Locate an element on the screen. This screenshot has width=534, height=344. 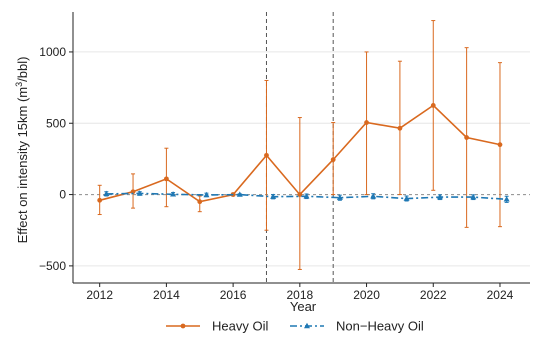
y-tick-label: 0 is located at coordinates (62, 195).